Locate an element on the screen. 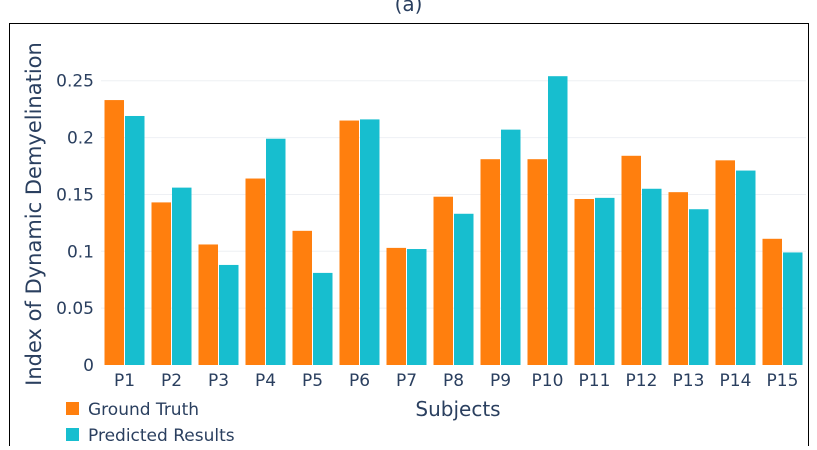 The height and width of the screenshot is (450, 817). x-tick-label-p4: P4 is located at coordinates (265, 381).